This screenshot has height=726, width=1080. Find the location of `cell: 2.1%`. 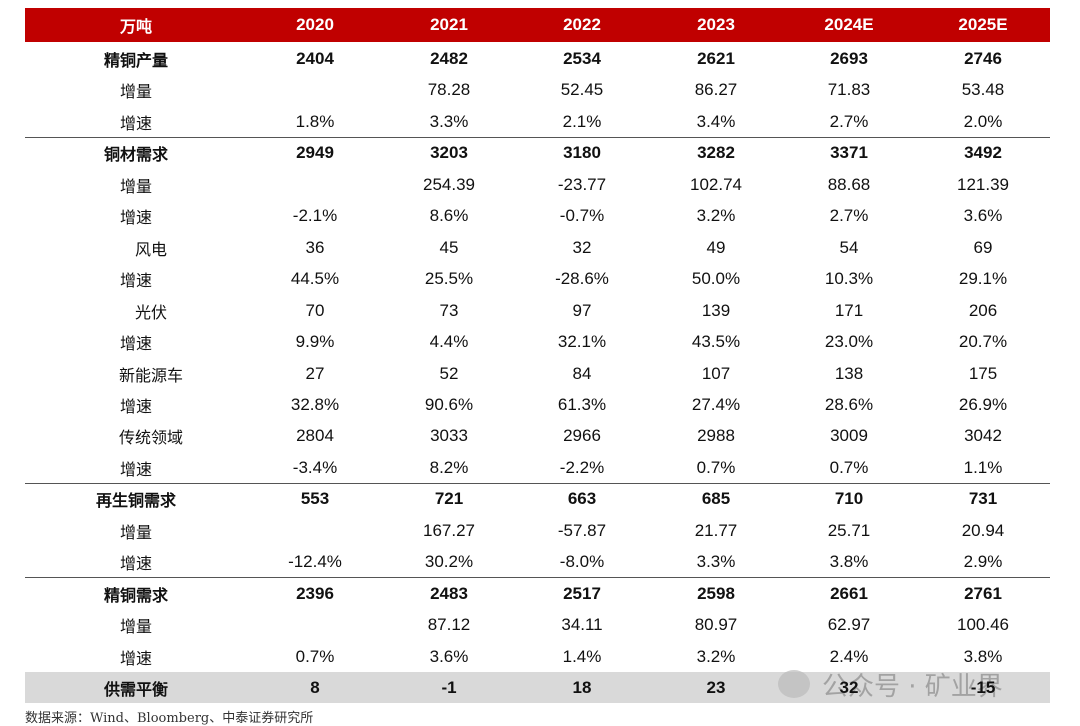

cell: 2.1% is located at coordinates (582, 121).